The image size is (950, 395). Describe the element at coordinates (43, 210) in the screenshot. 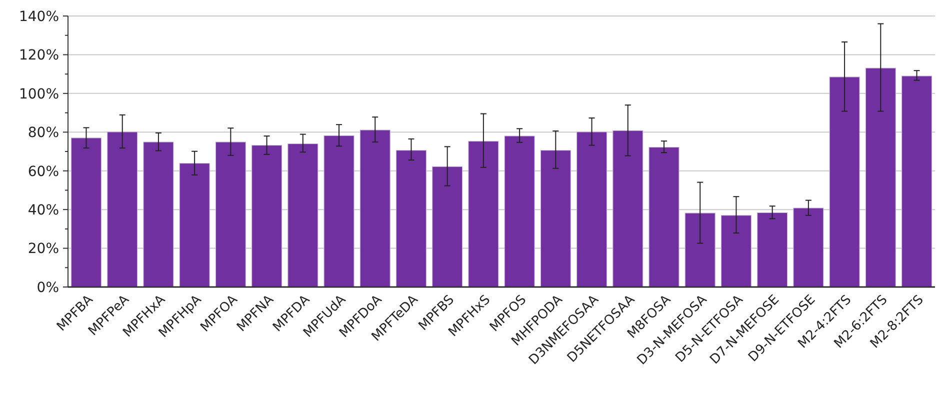

I see `y-tick-label: 40%` at that location.